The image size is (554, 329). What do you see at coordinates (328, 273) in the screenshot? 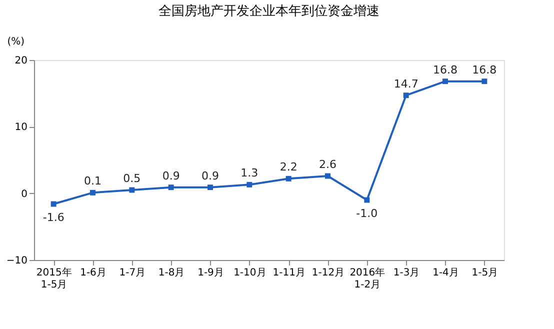
I see `x-tick-label: 1-12月` at bounding box center [328, 273].